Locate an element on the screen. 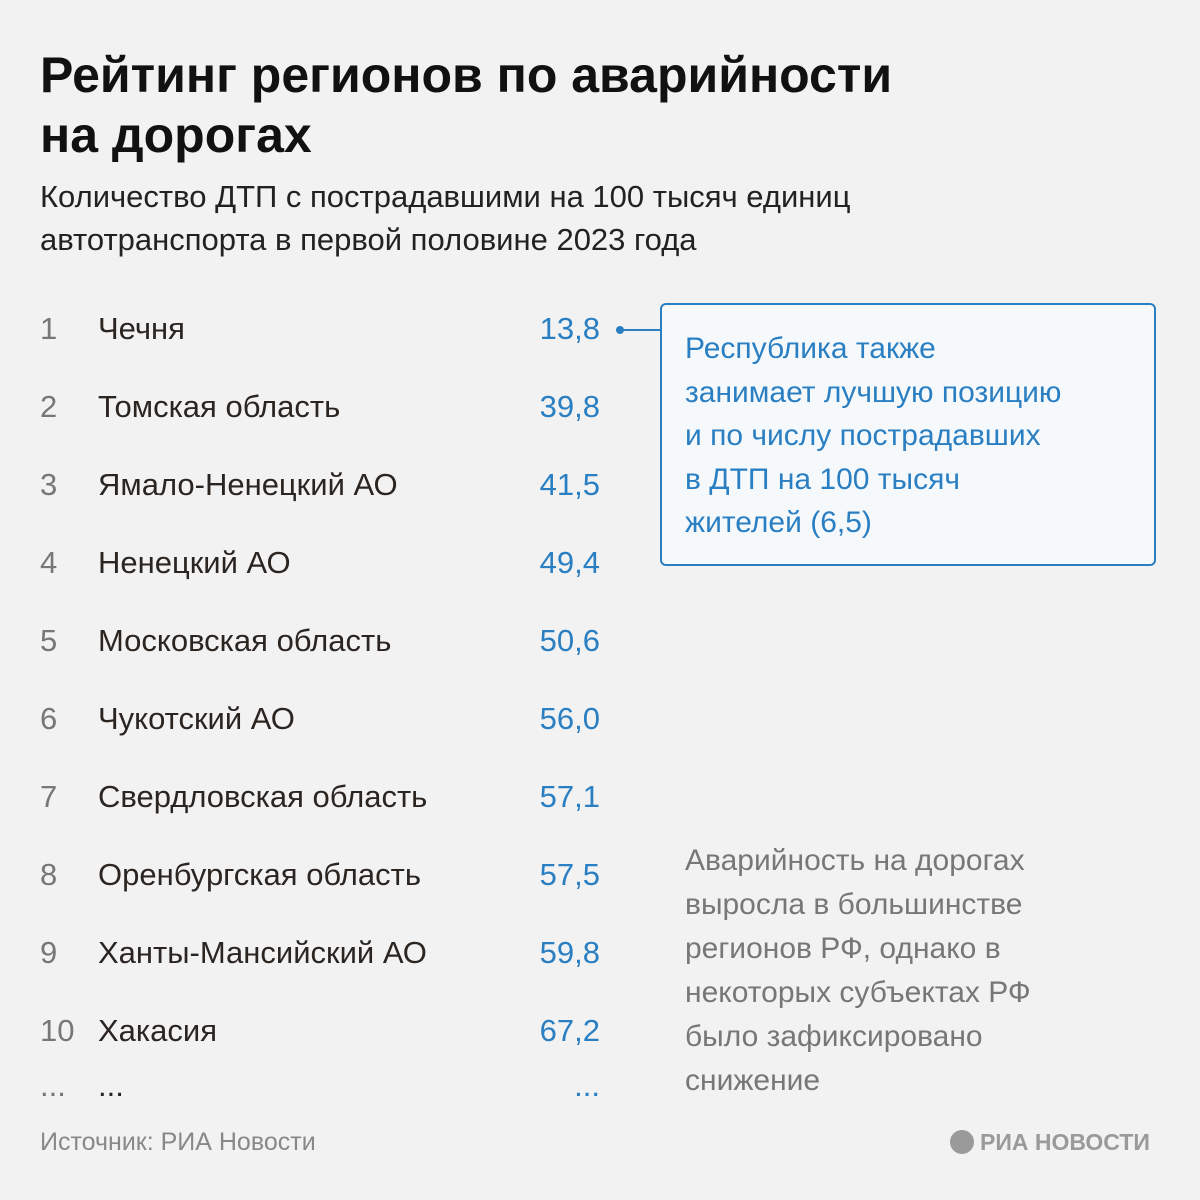  callout-line: в ДТП на 100 тысяч is located at coordinates (822, 479).